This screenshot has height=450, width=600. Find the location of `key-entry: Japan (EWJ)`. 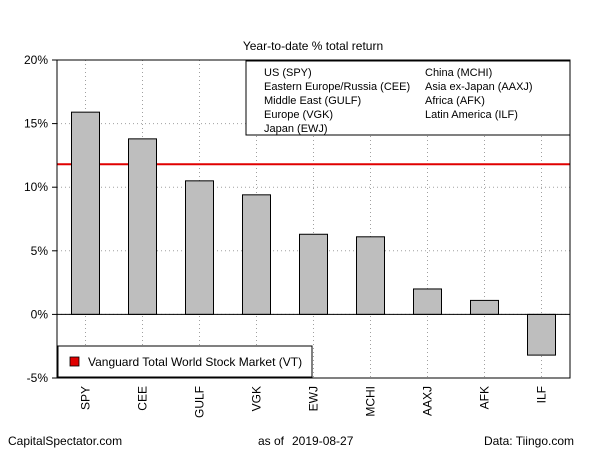

key-entry: Japan (EWJ) is located at coordinates (296, 129).